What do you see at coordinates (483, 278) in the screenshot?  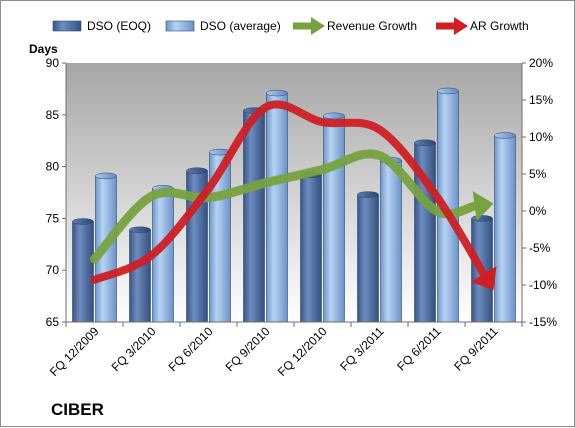 I see `arrowhead-ar-growth` at bounding box center [483, 278].